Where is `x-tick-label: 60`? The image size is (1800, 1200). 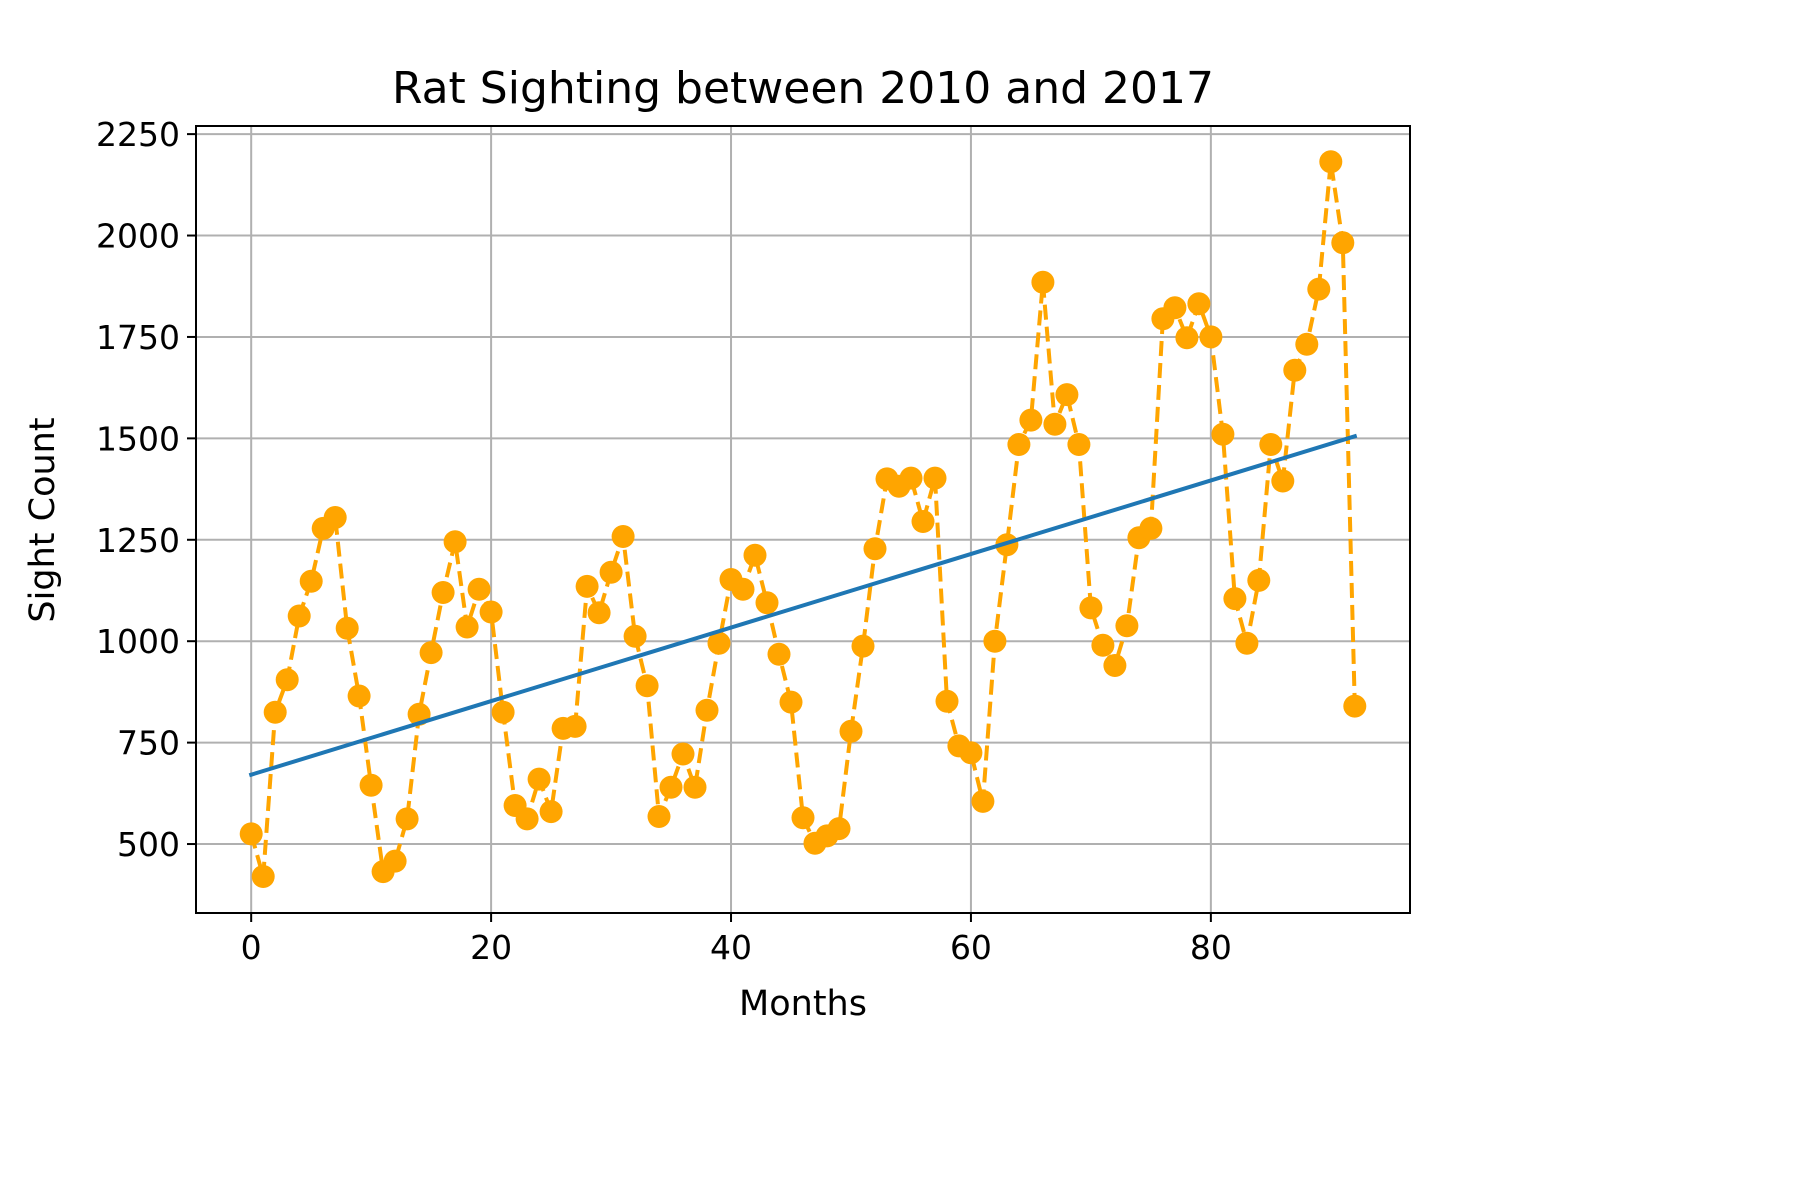 x-tick-label: 60 is located at coordinates (971, 947).